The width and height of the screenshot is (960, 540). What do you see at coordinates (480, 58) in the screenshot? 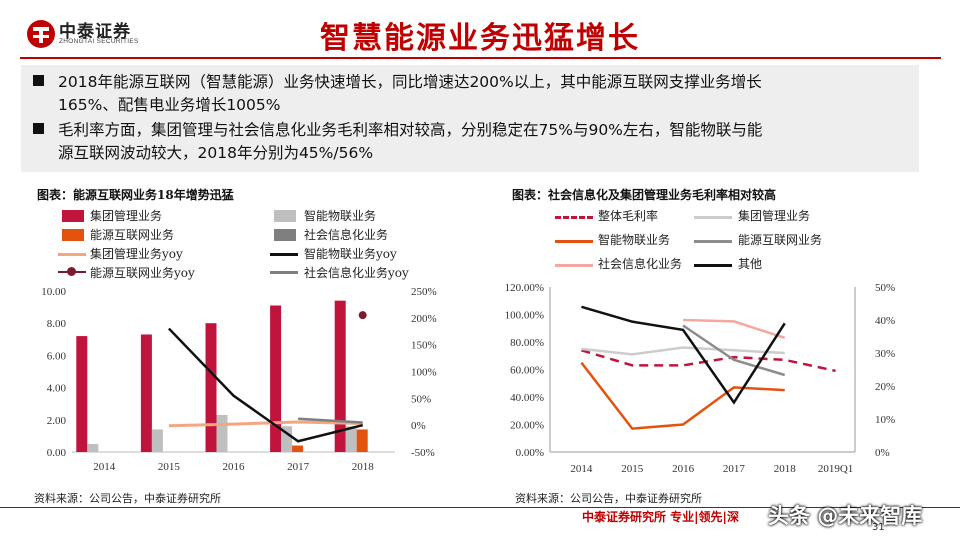
I see `title-divider` at bounding box center [480, 58].